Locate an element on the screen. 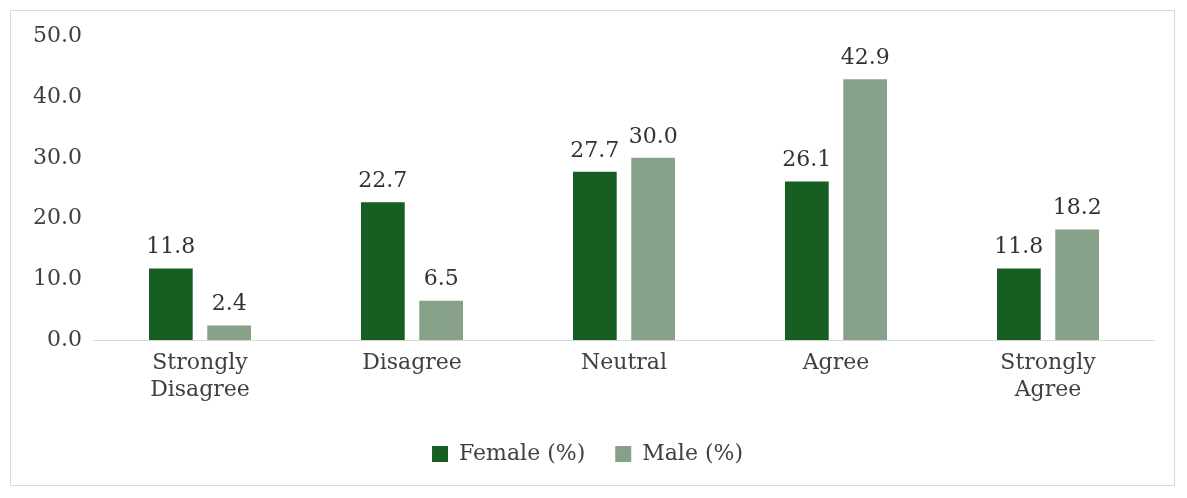  legend-label: Female (%) is located at coordinates (522, 452).